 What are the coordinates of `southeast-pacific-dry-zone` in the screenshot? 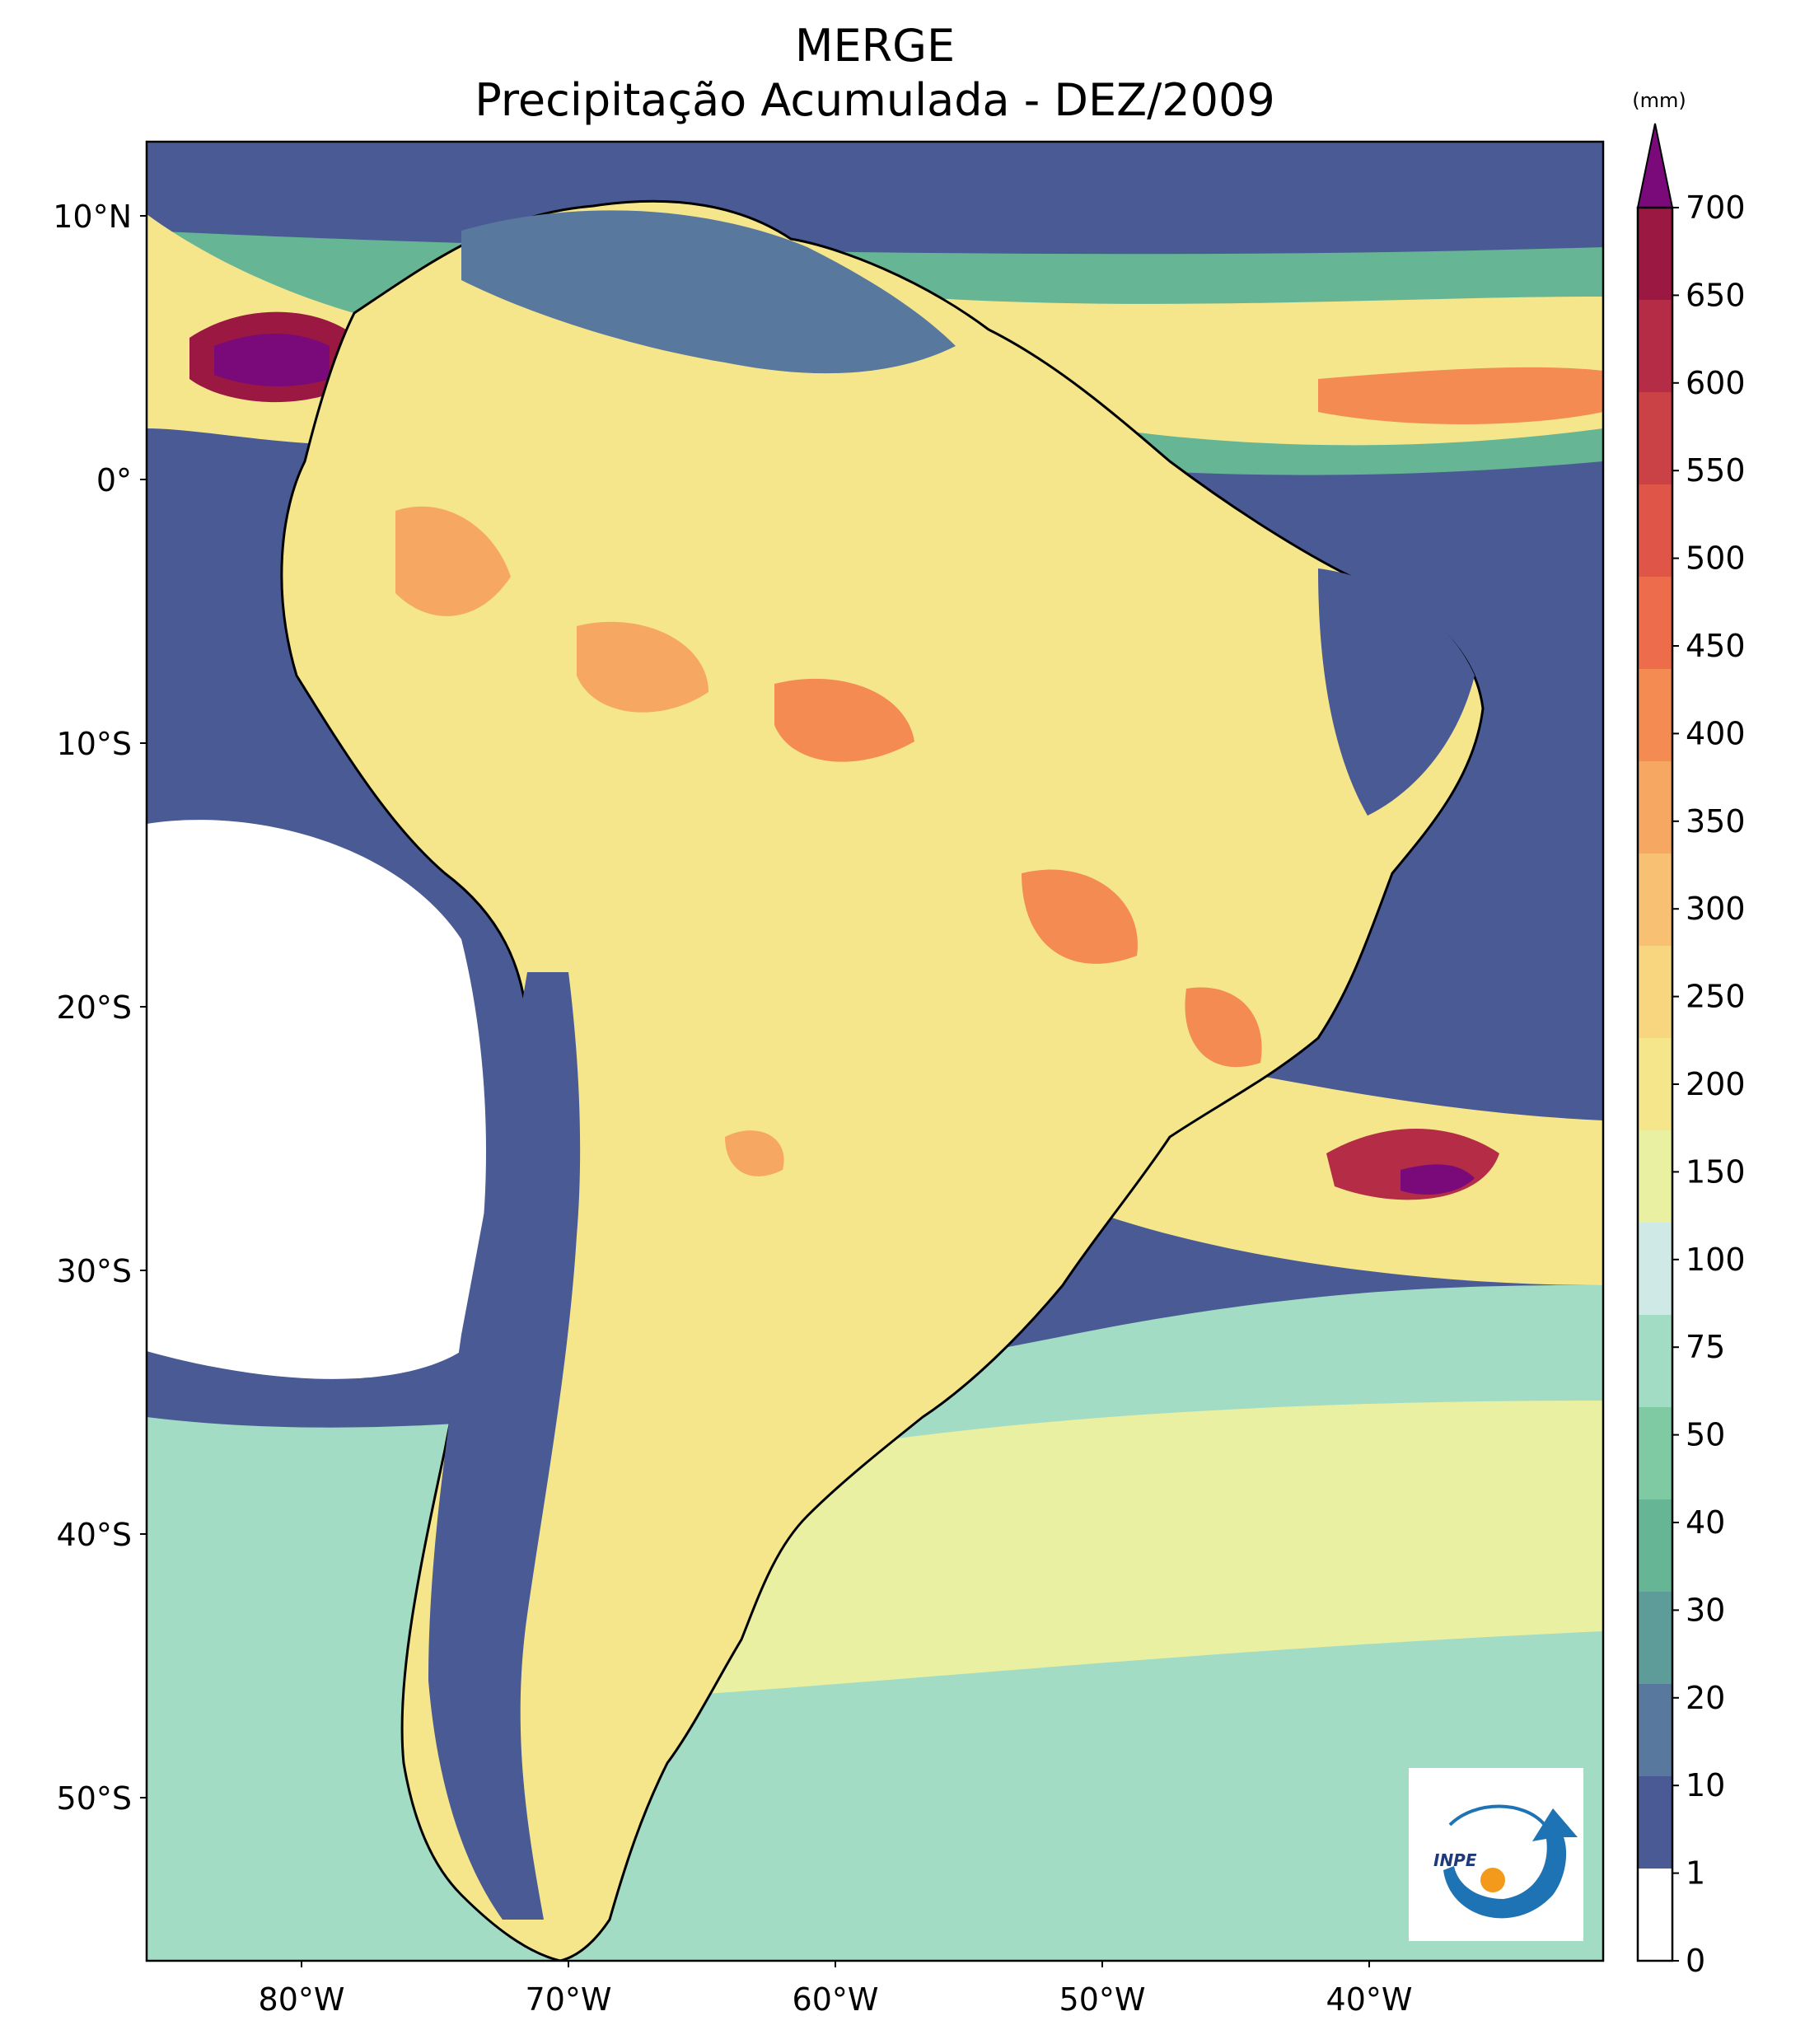 It's located at (316, 1099).